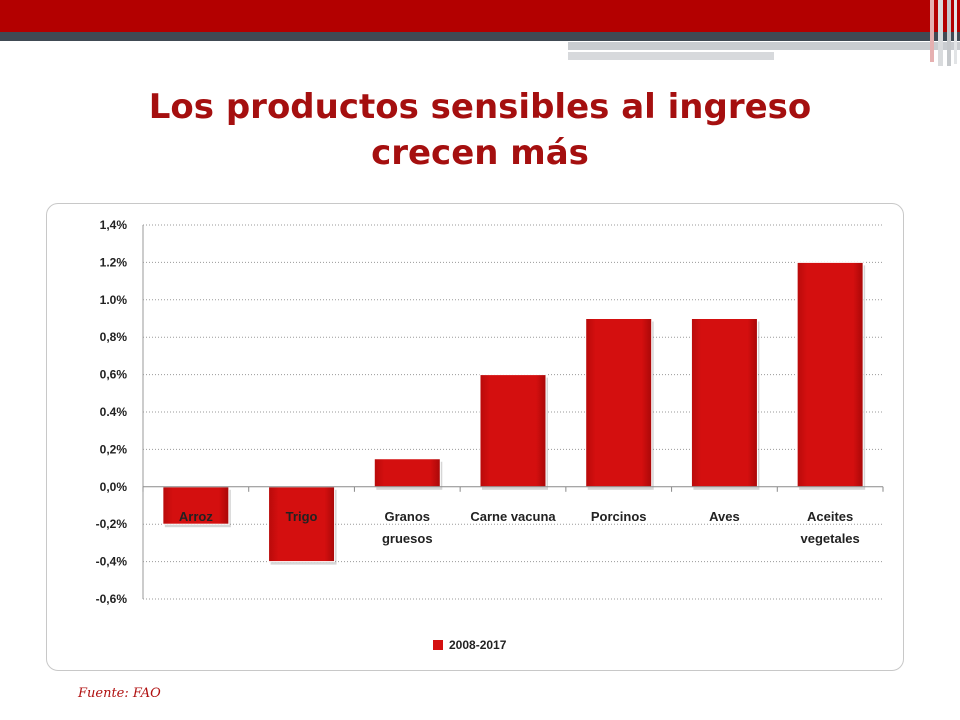 The width and height of the screenshot is (960, 720). I want to click on y-tick-label: 0,6%, so click(114, 375).